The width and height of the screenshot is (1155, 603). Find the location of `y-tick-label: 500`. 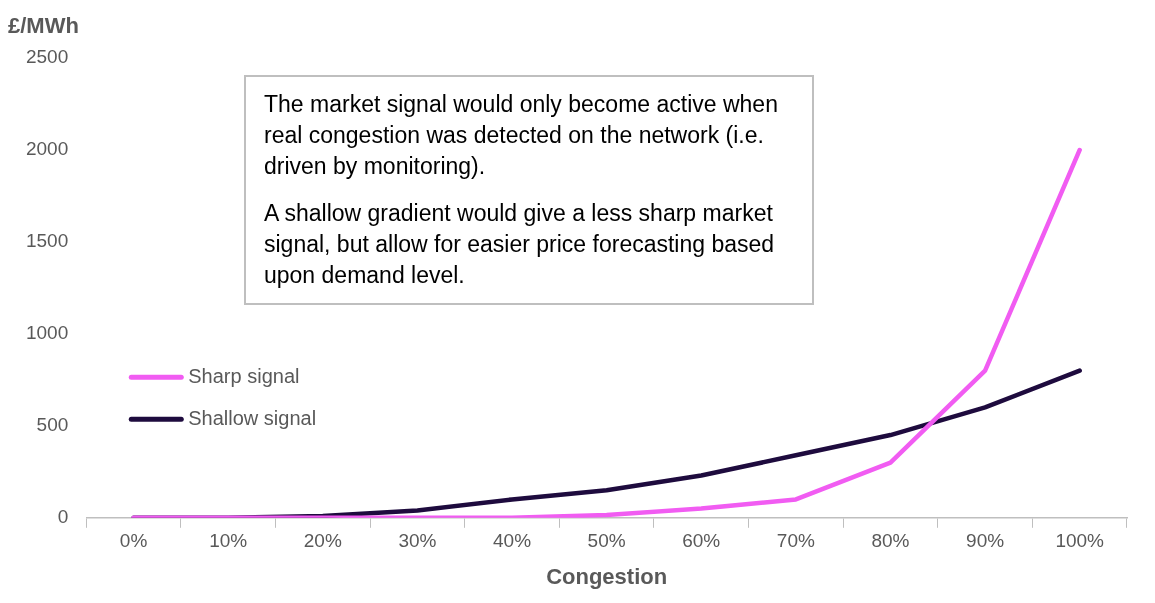

y-tick-label: 500 is located at coordinates (52, 425).